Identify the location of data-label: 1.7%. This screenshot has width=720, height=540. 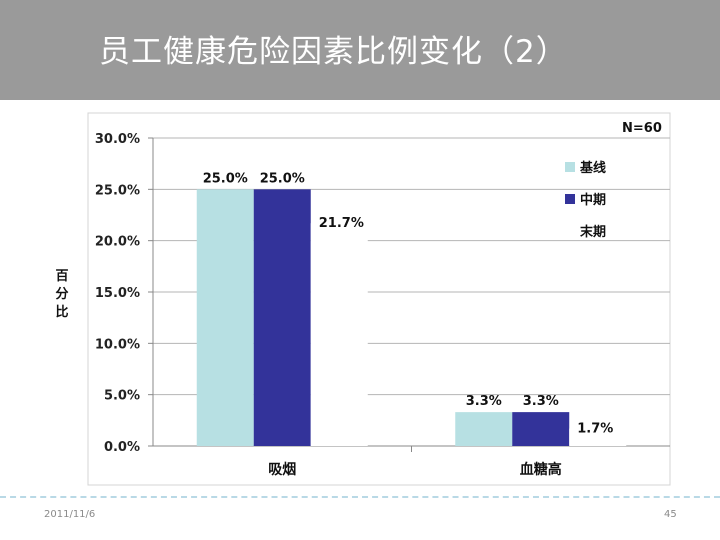
(595, 429).